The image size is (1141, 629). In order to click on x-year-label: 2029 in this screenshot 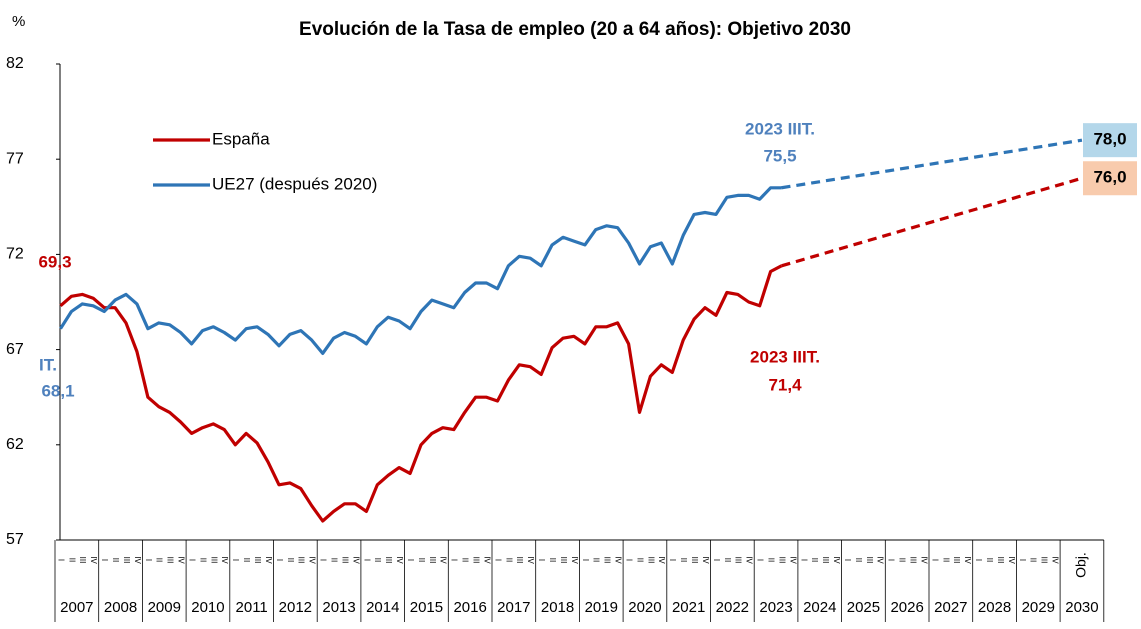, I will do `click(1038, 607)`.